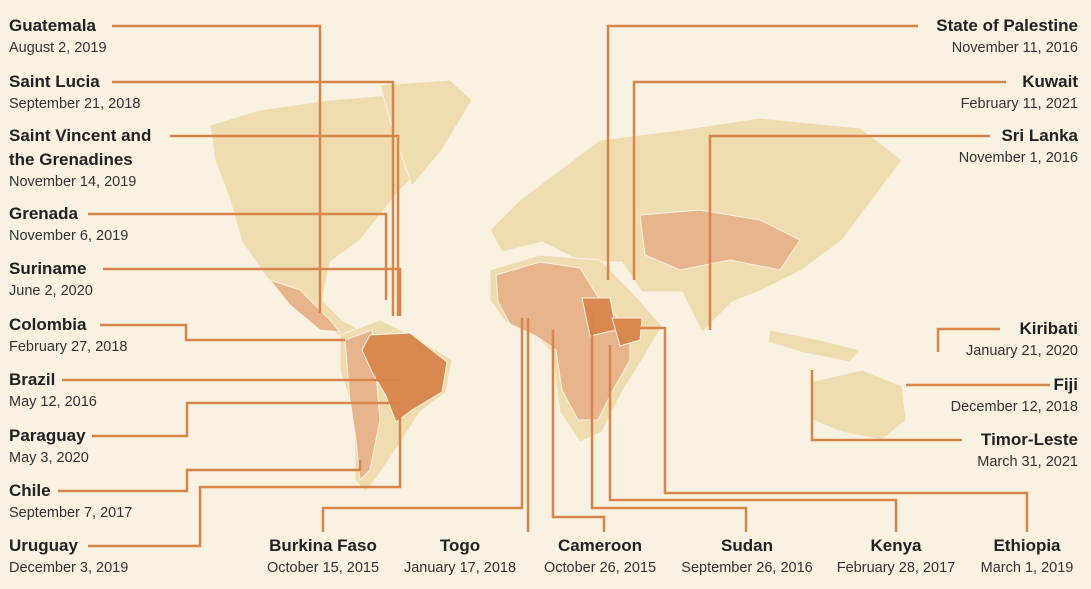  Describe the element at coordinates (1065, 384) in the screenshot. I see `country-name: Fiji` at that location.